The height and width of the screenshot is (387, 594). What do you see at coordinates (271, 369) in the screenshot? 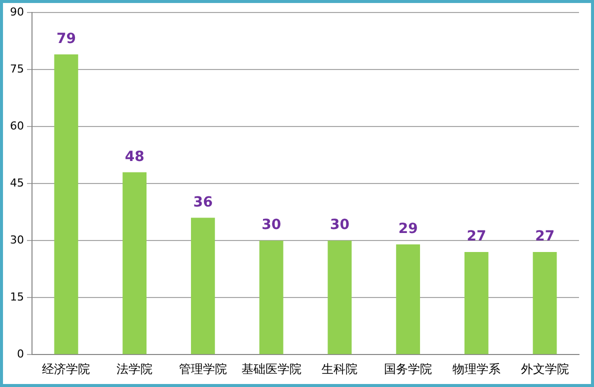
I see `x-tick-label: 基础医学院` at bounding box center [271, 369].